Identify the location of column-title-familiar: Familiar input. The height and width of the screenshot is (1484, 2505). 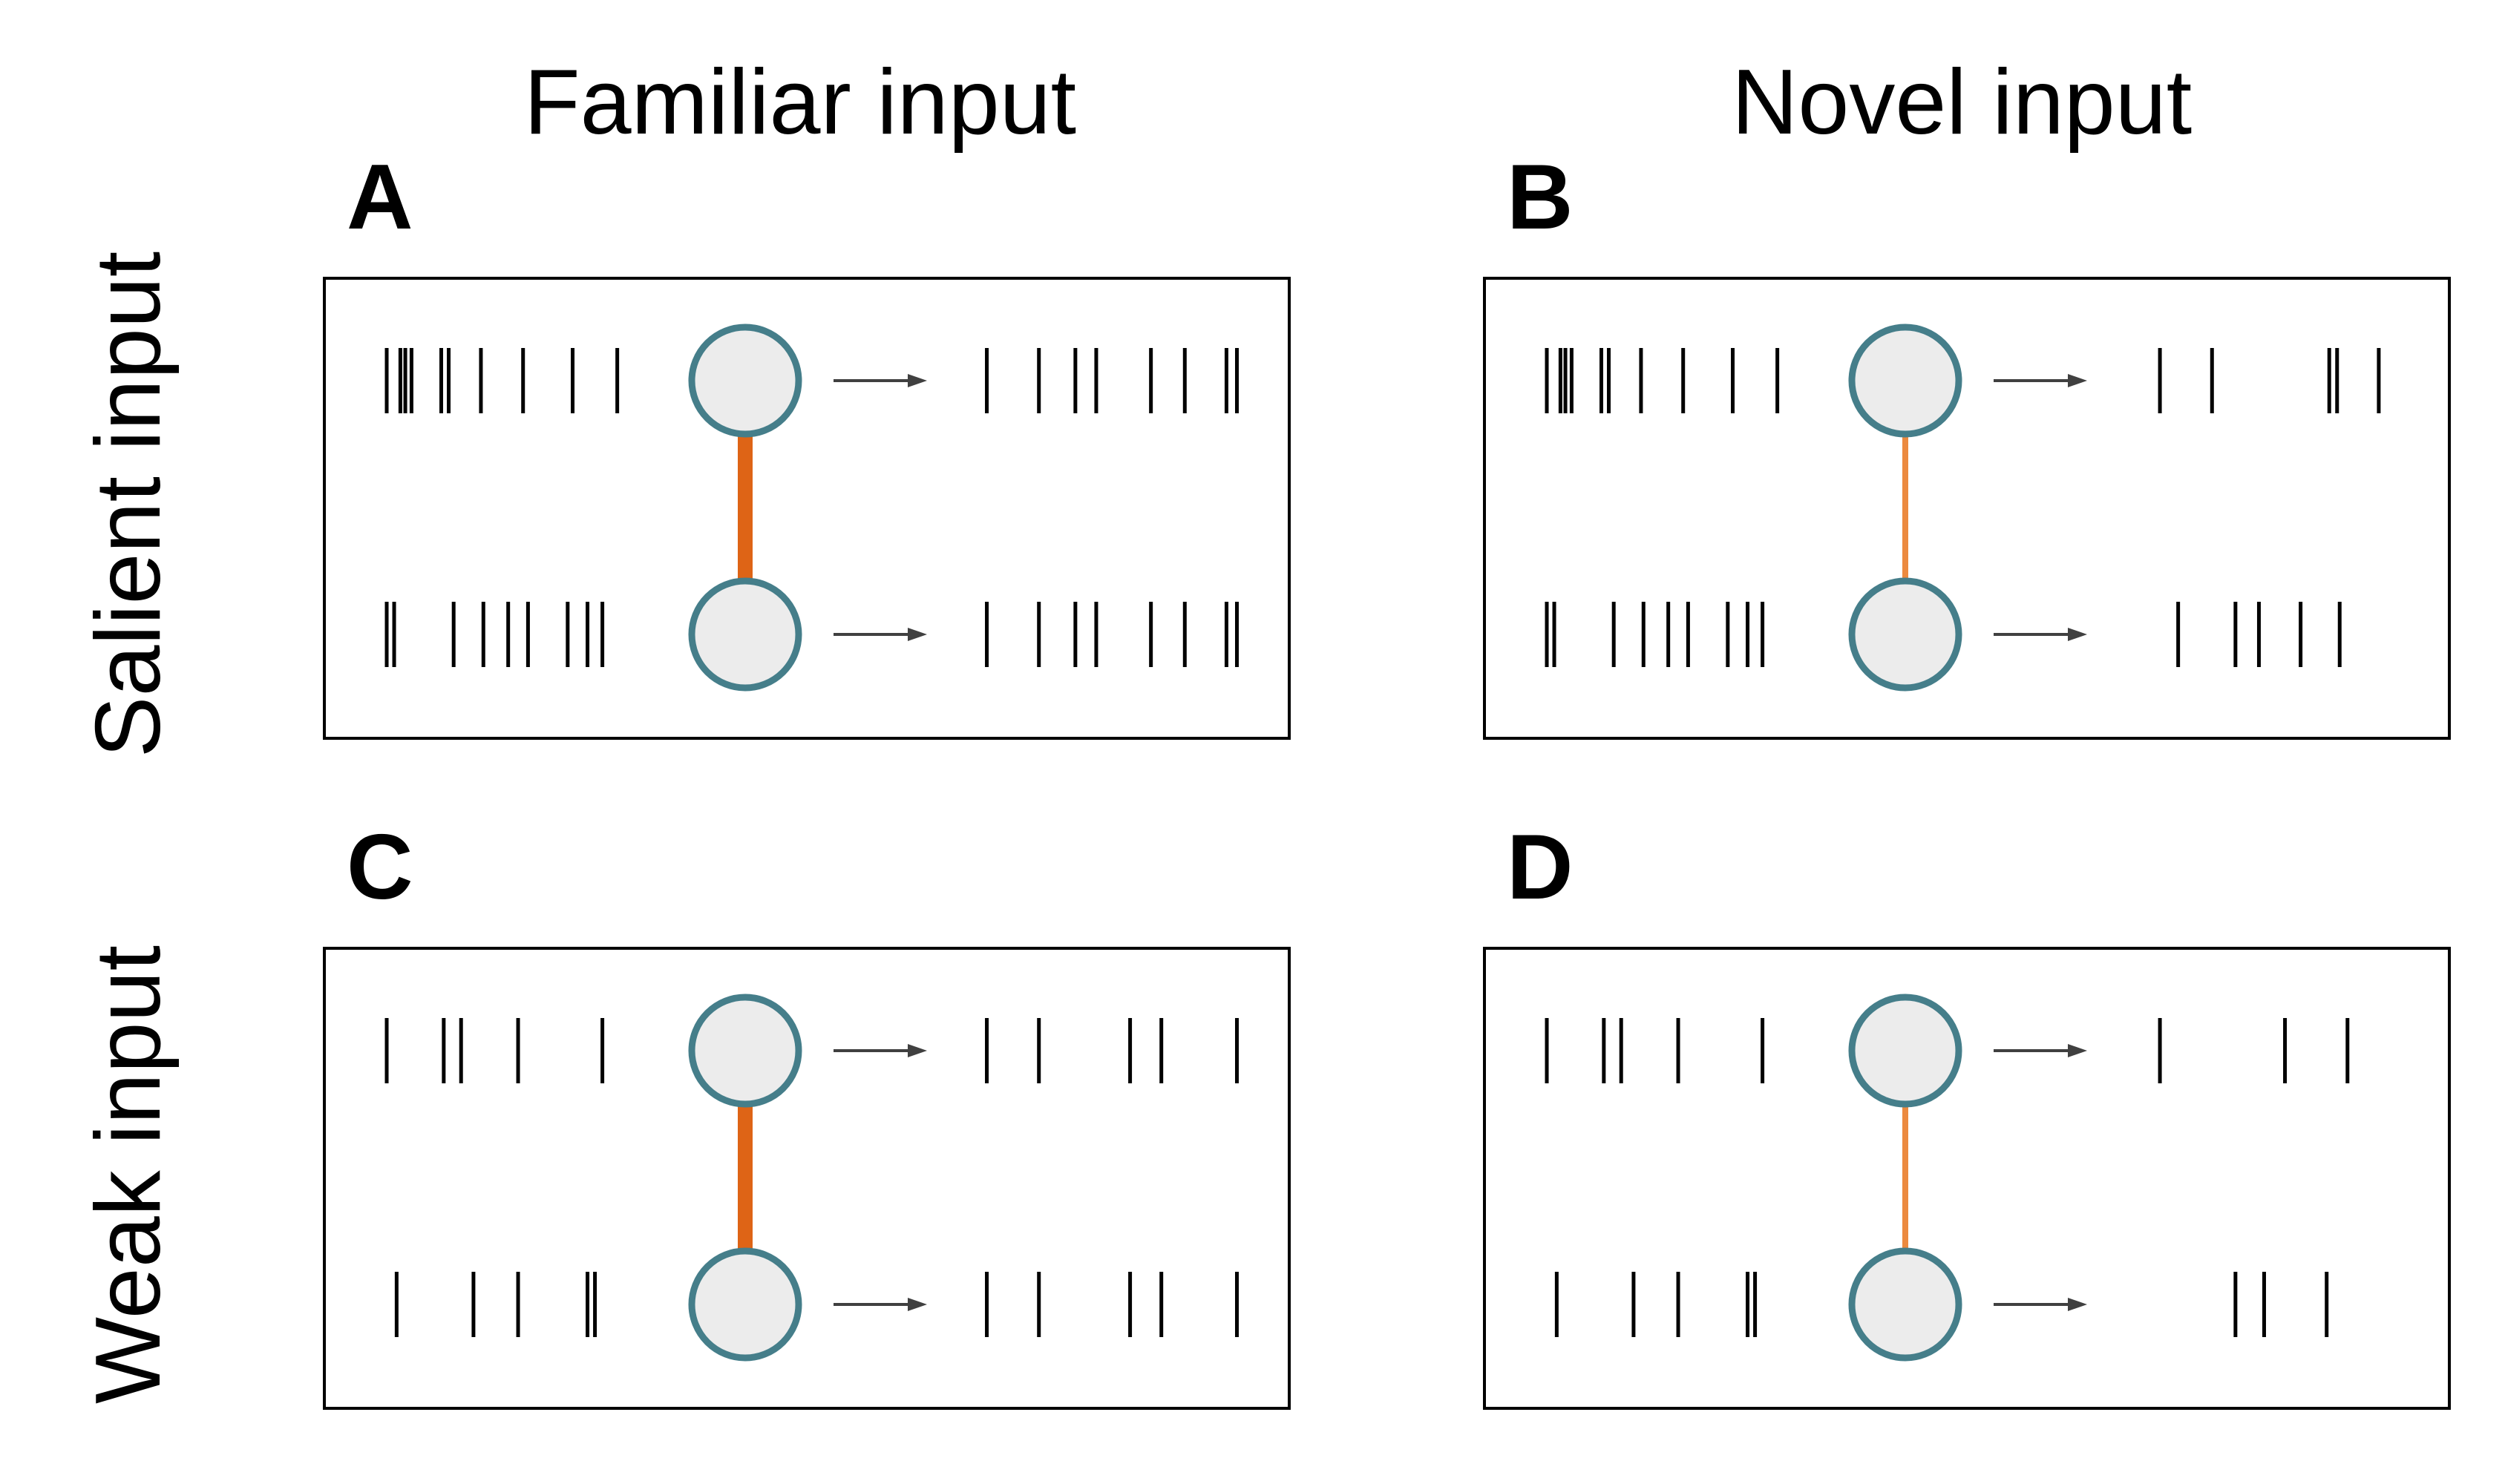
(800, 102).